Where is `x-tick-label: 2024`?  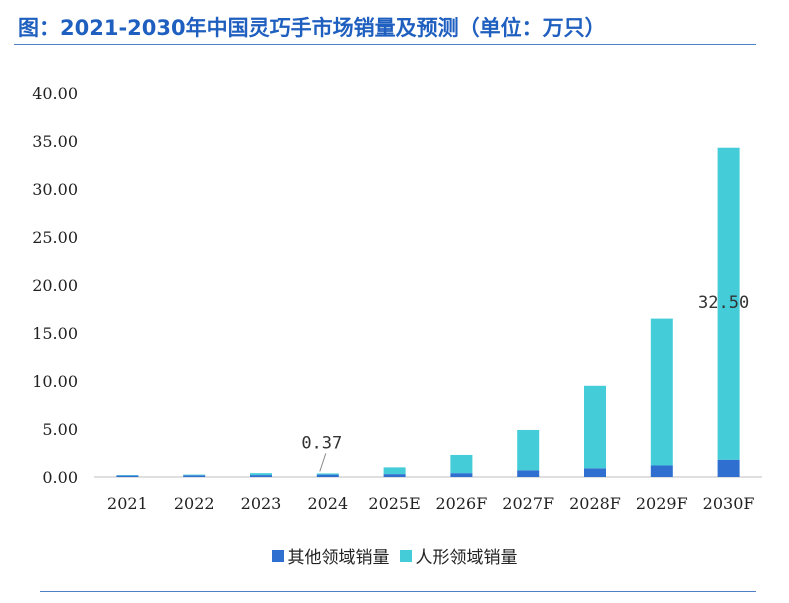 x-tick-label: 2024 is located at coordinates (327, 503).